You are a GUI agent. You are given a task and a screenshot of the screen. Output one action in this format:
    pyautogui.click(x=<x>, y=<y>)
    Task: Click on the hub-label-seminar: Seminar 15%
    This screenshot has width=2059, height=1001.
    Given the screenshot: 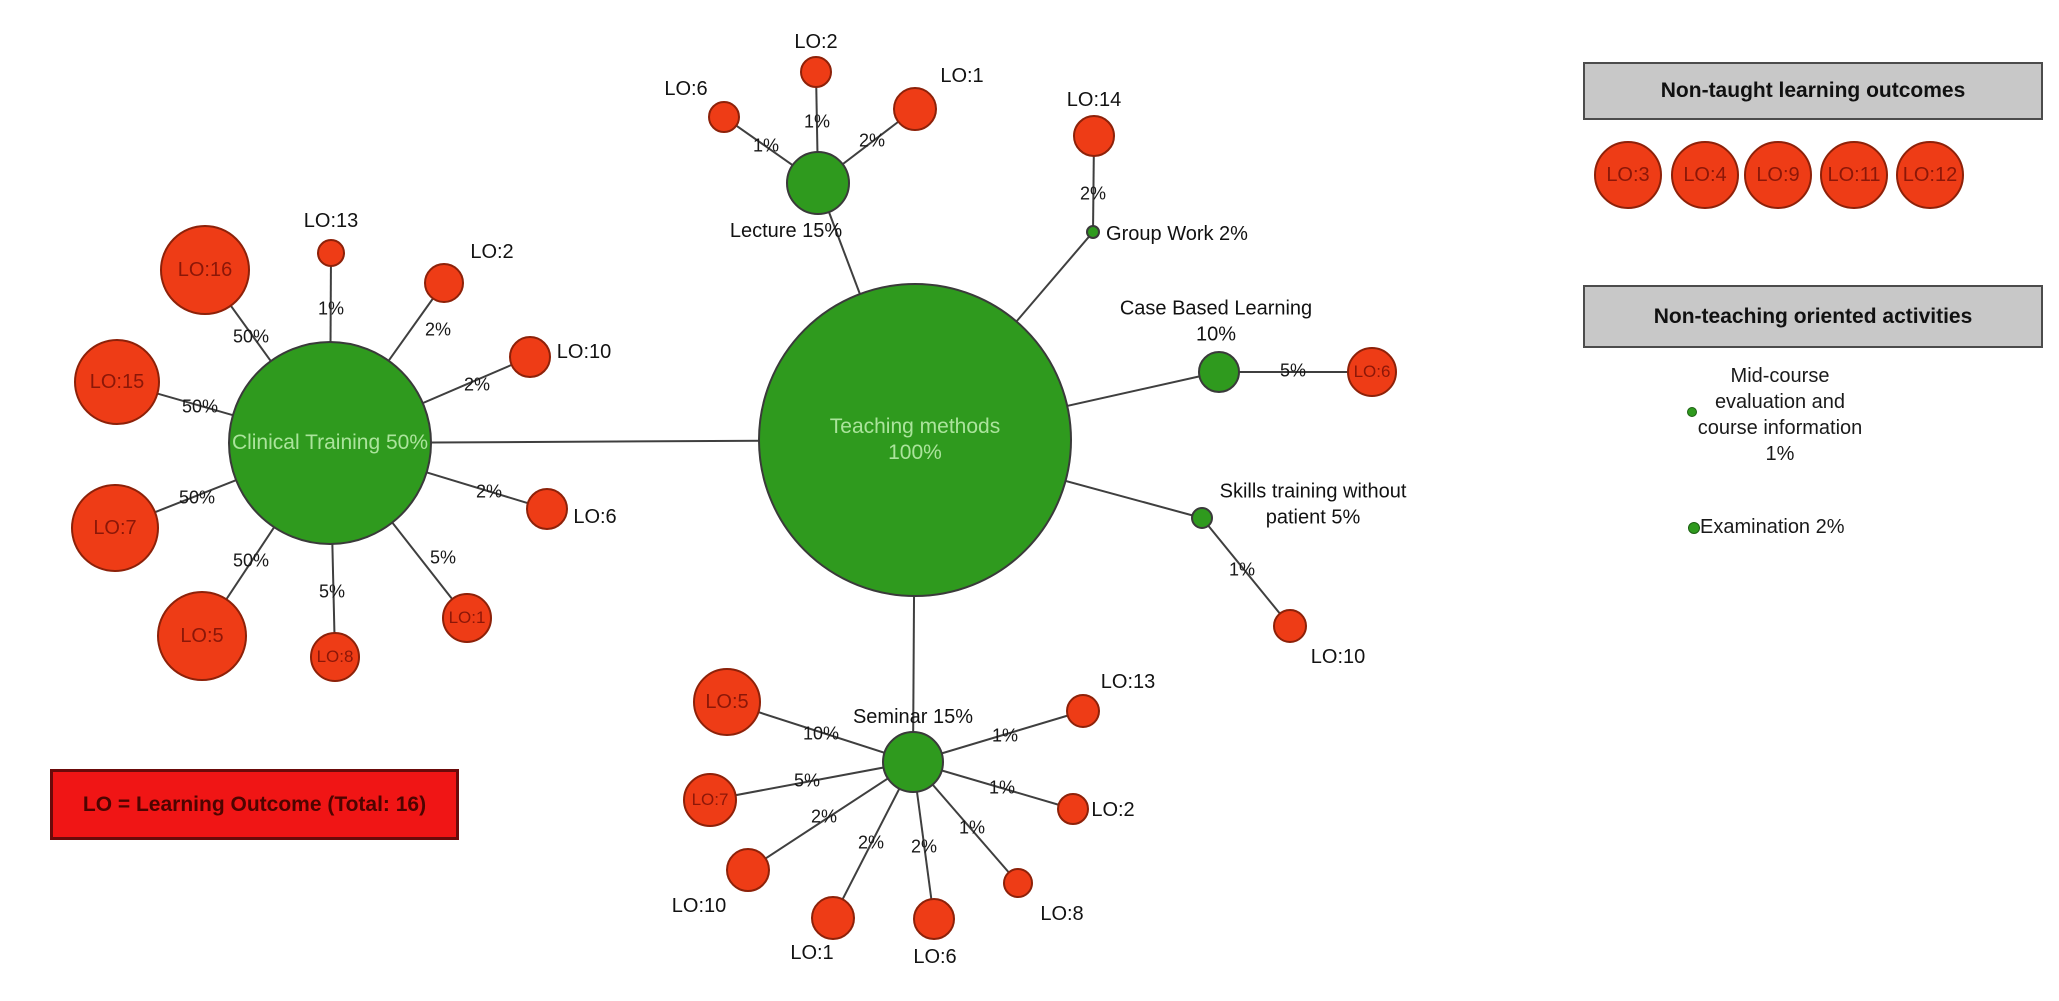 What is the action you would take?
    pyautogui.click(x=913, y=716)
    